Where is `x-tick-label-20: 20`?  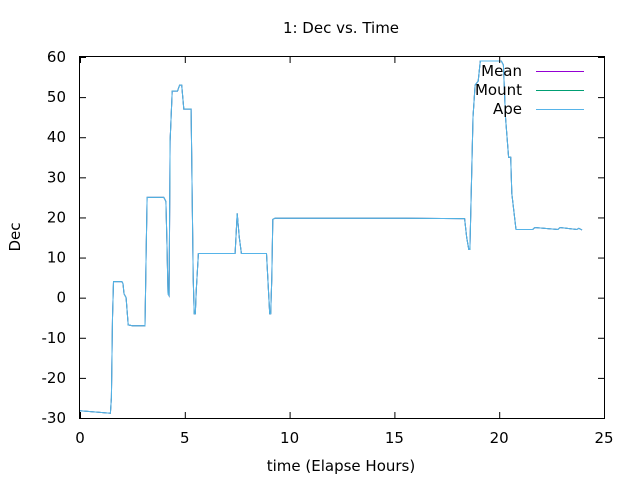
x-tick-label-20: 20 is located at coordinates (499, 438).